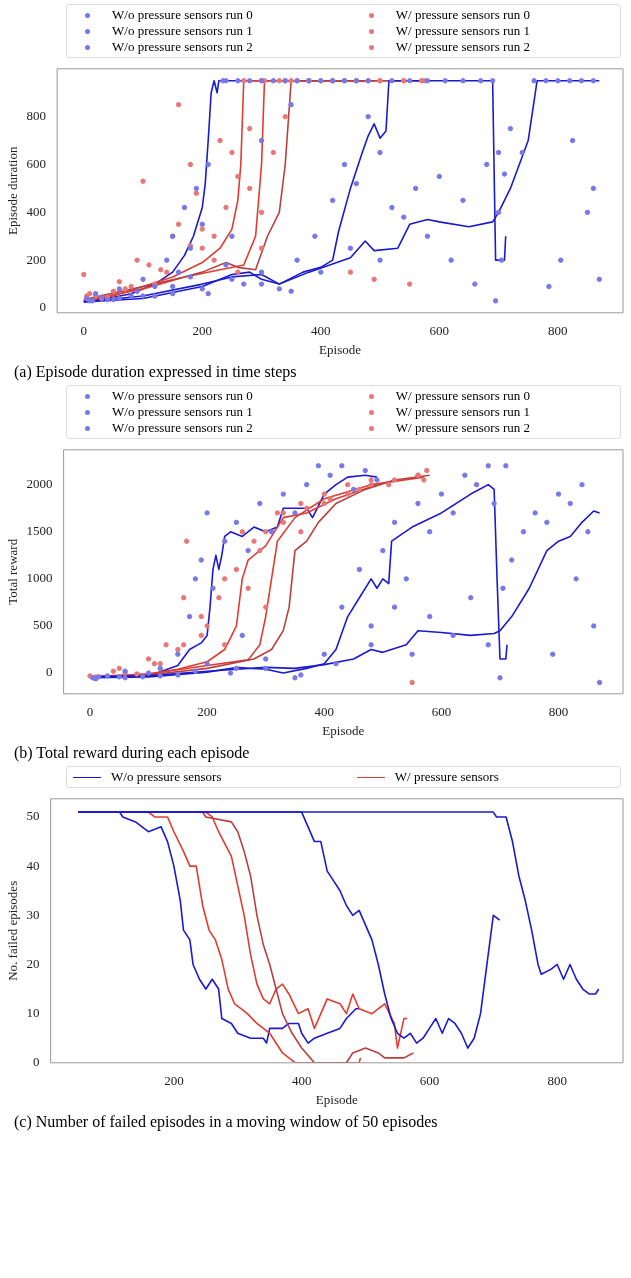  I want to click on y-tick-label: 400, so click(36, 211).